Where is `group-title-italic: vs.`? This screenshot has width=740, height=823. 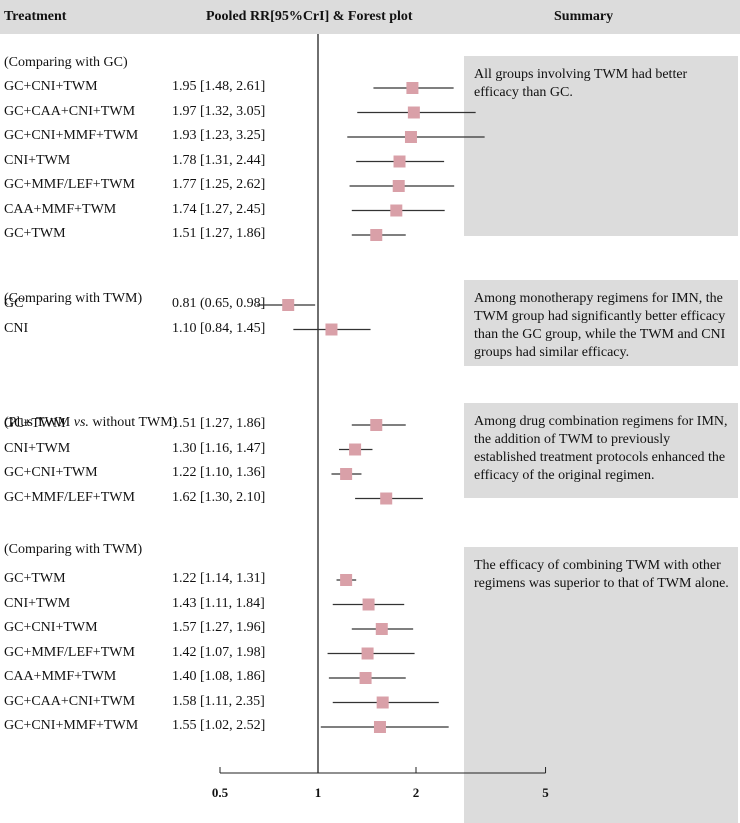 group-title-italic: vs. is located at coordinates (81, 422).